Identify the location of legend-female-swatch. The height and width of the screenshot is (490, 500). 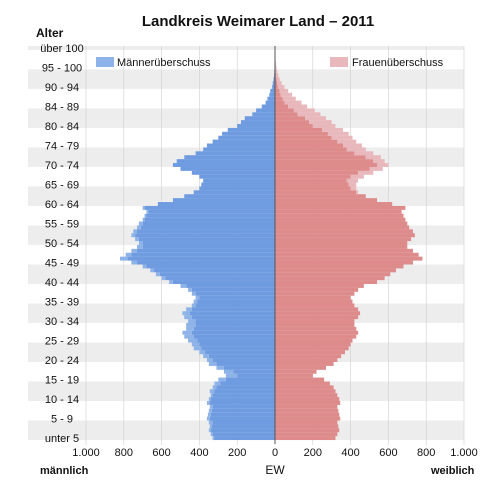
(339, 62).